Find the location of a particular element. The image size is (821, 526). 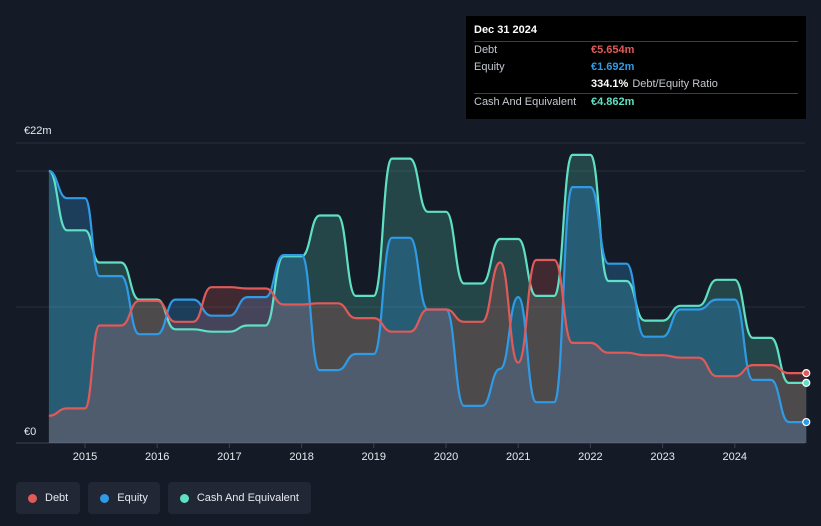

x-tick-label: 2020 is located at coordinates (446, 457).